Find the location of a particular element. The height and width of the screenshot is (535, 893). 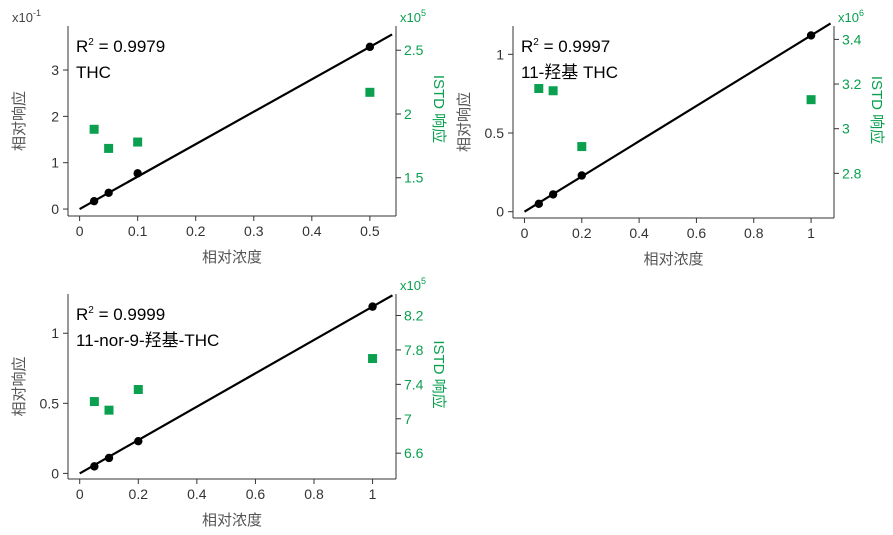

x-tick-label: 0.3 is located at coordinates (254, 231).